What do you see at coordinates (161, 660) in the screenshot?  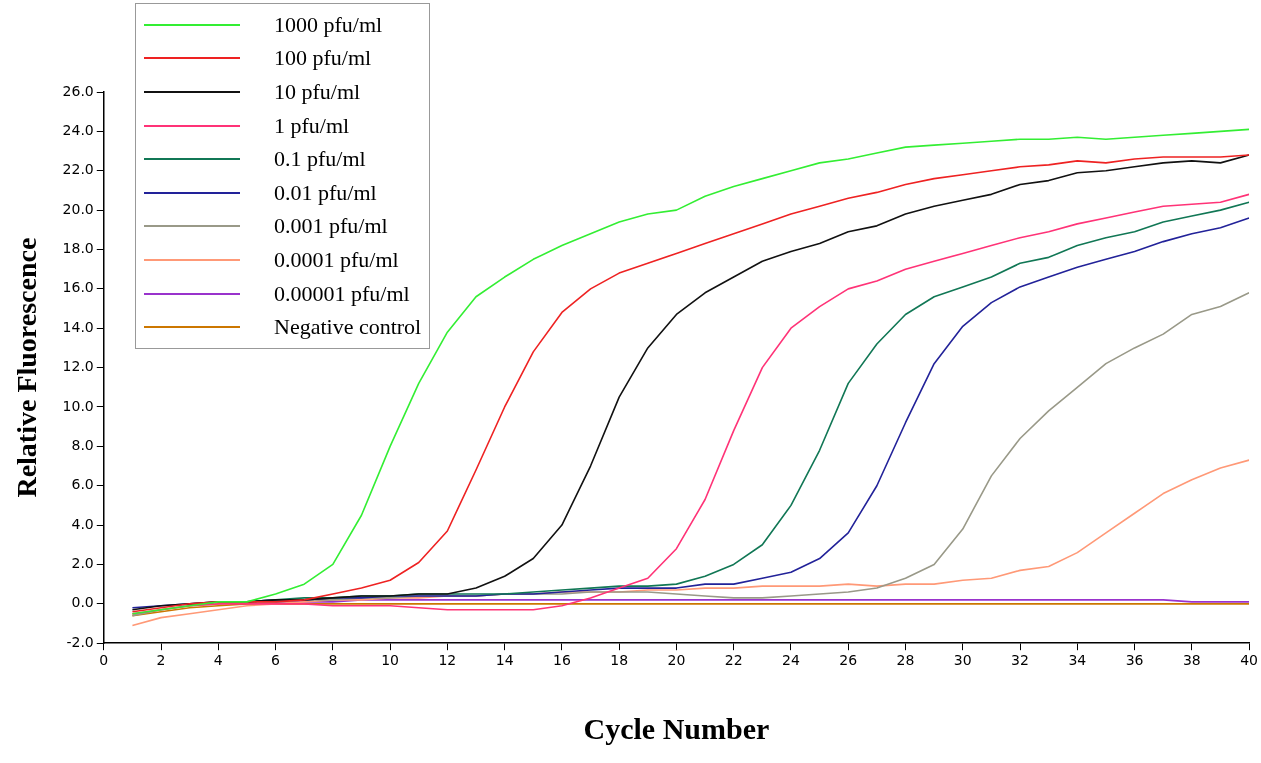 I see `x-tick-label: 2` at bounding box center [161, 660].